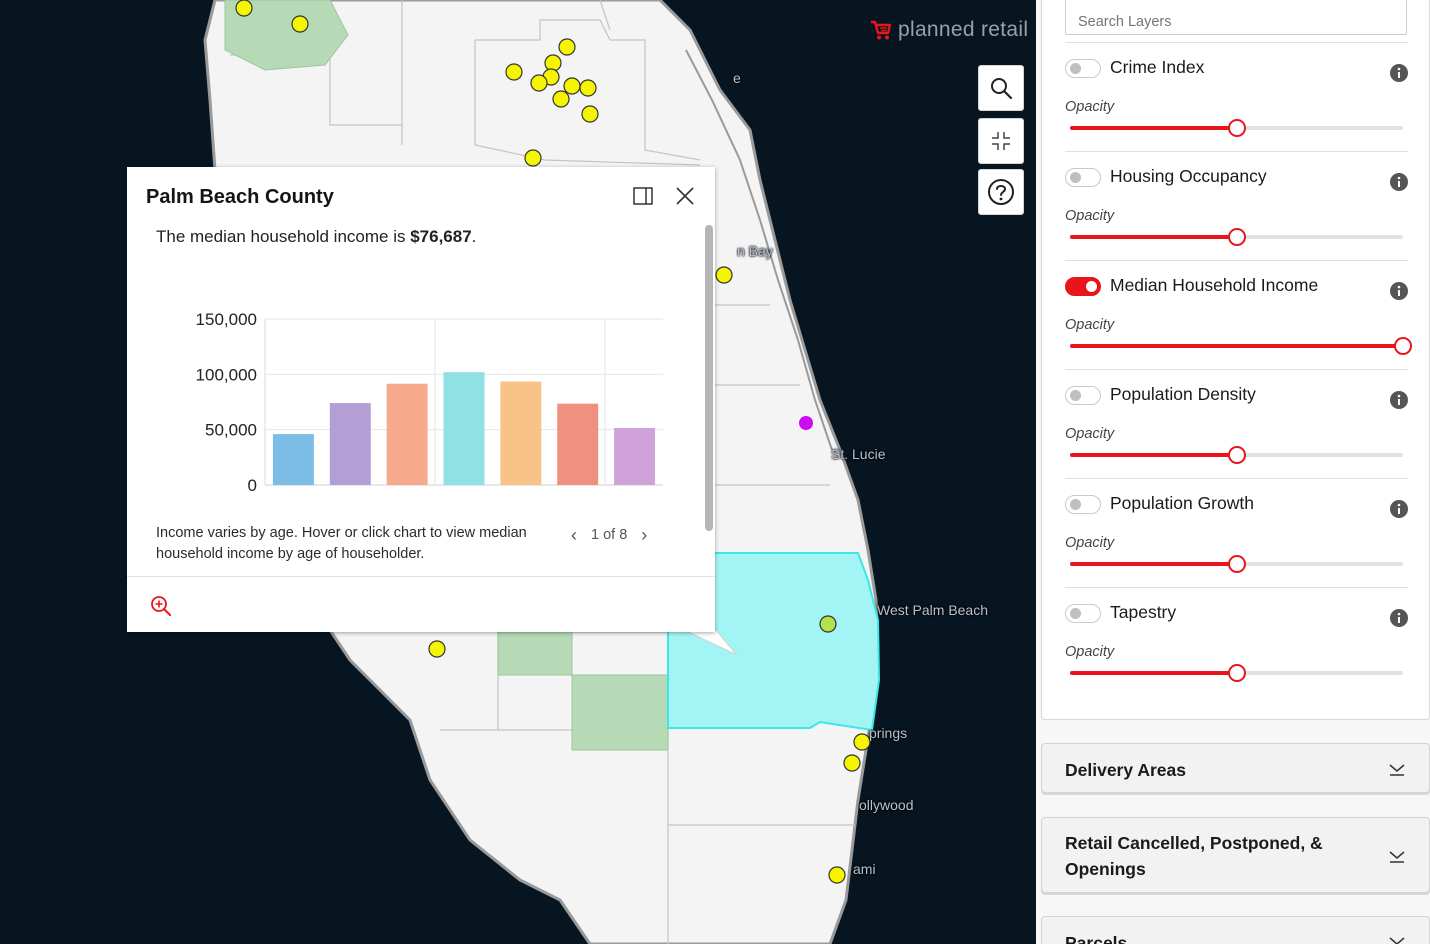  I want to click on map-help-button, so click(1001, 192).